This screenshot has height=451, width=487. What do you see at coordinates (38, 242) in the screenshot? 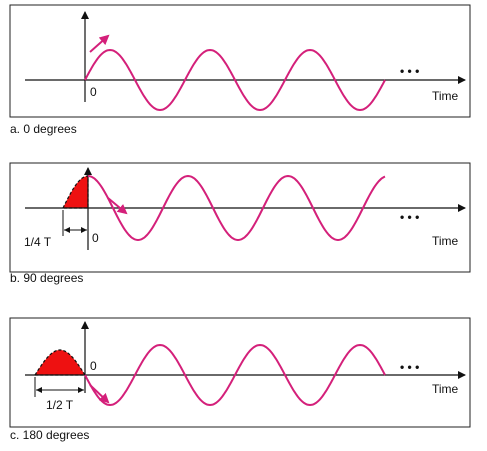
I see `period-label: 1/4 T` at bounding box center [38, 242].